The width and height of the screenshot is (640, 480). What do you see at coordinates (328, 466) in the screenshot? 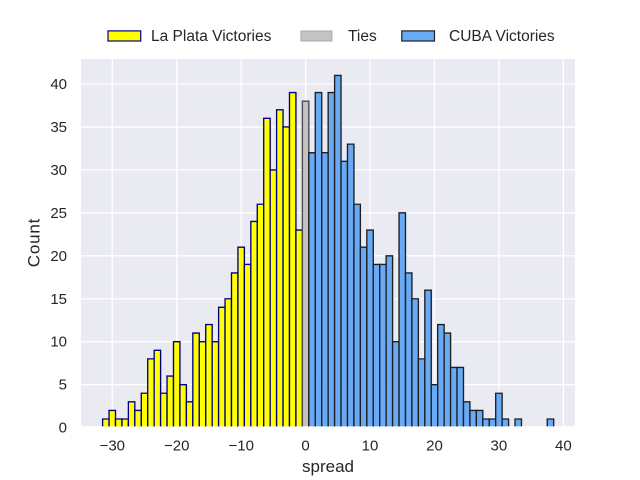
I see `svg-text: spread` at bounding box center [328, 466].